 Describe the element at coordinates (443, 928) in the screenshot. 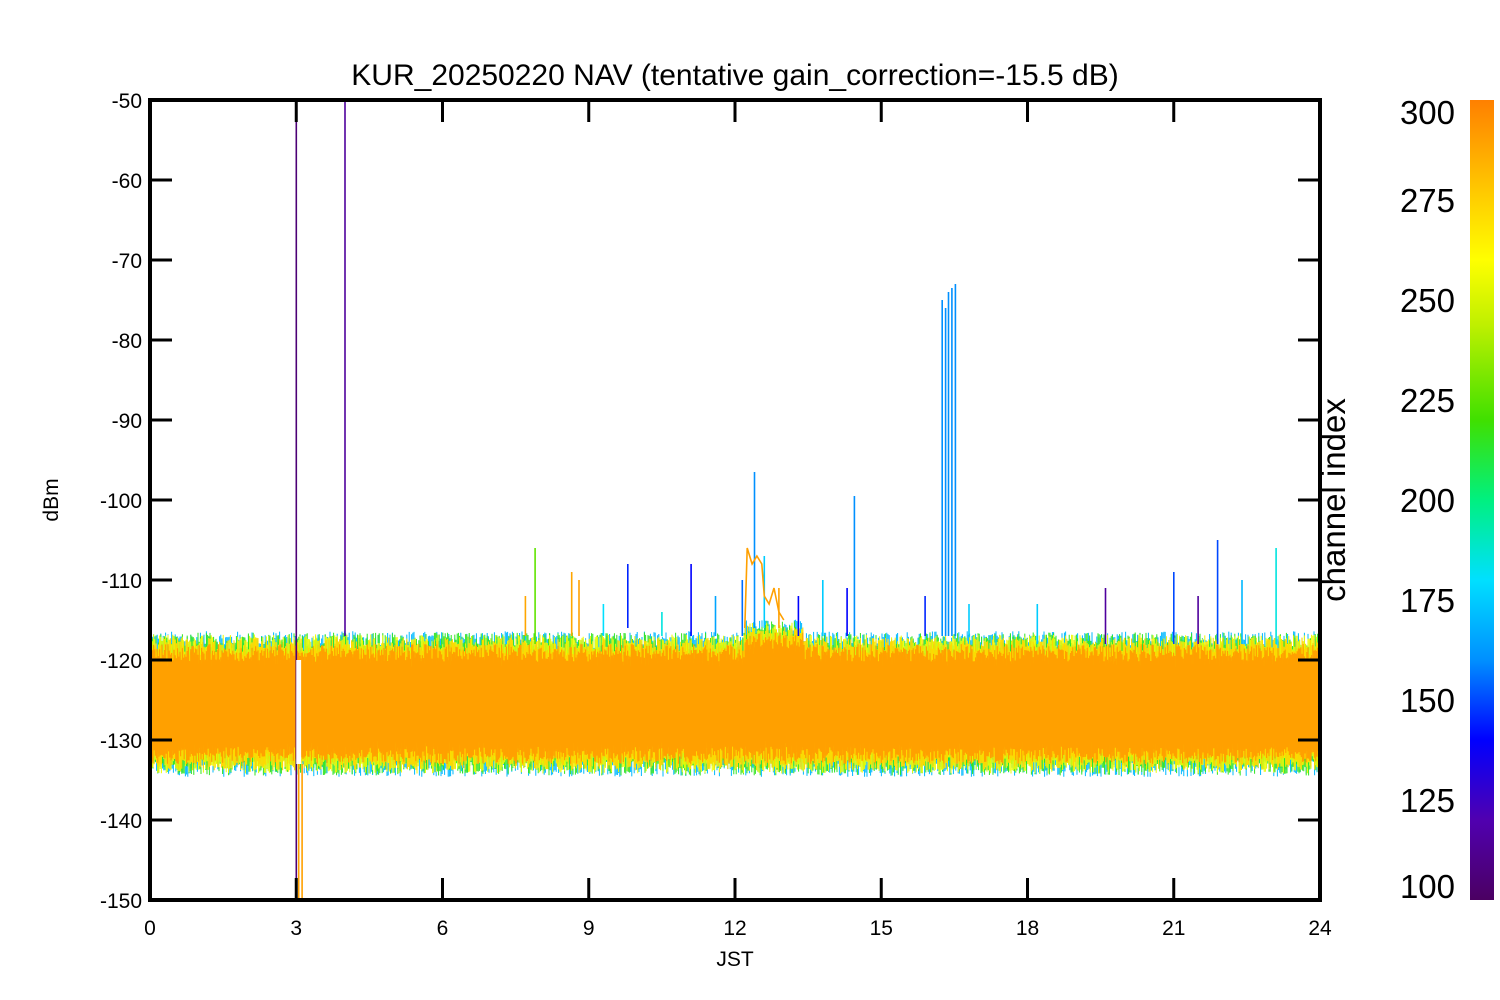

I see `x-tick-label: 6` at that location.